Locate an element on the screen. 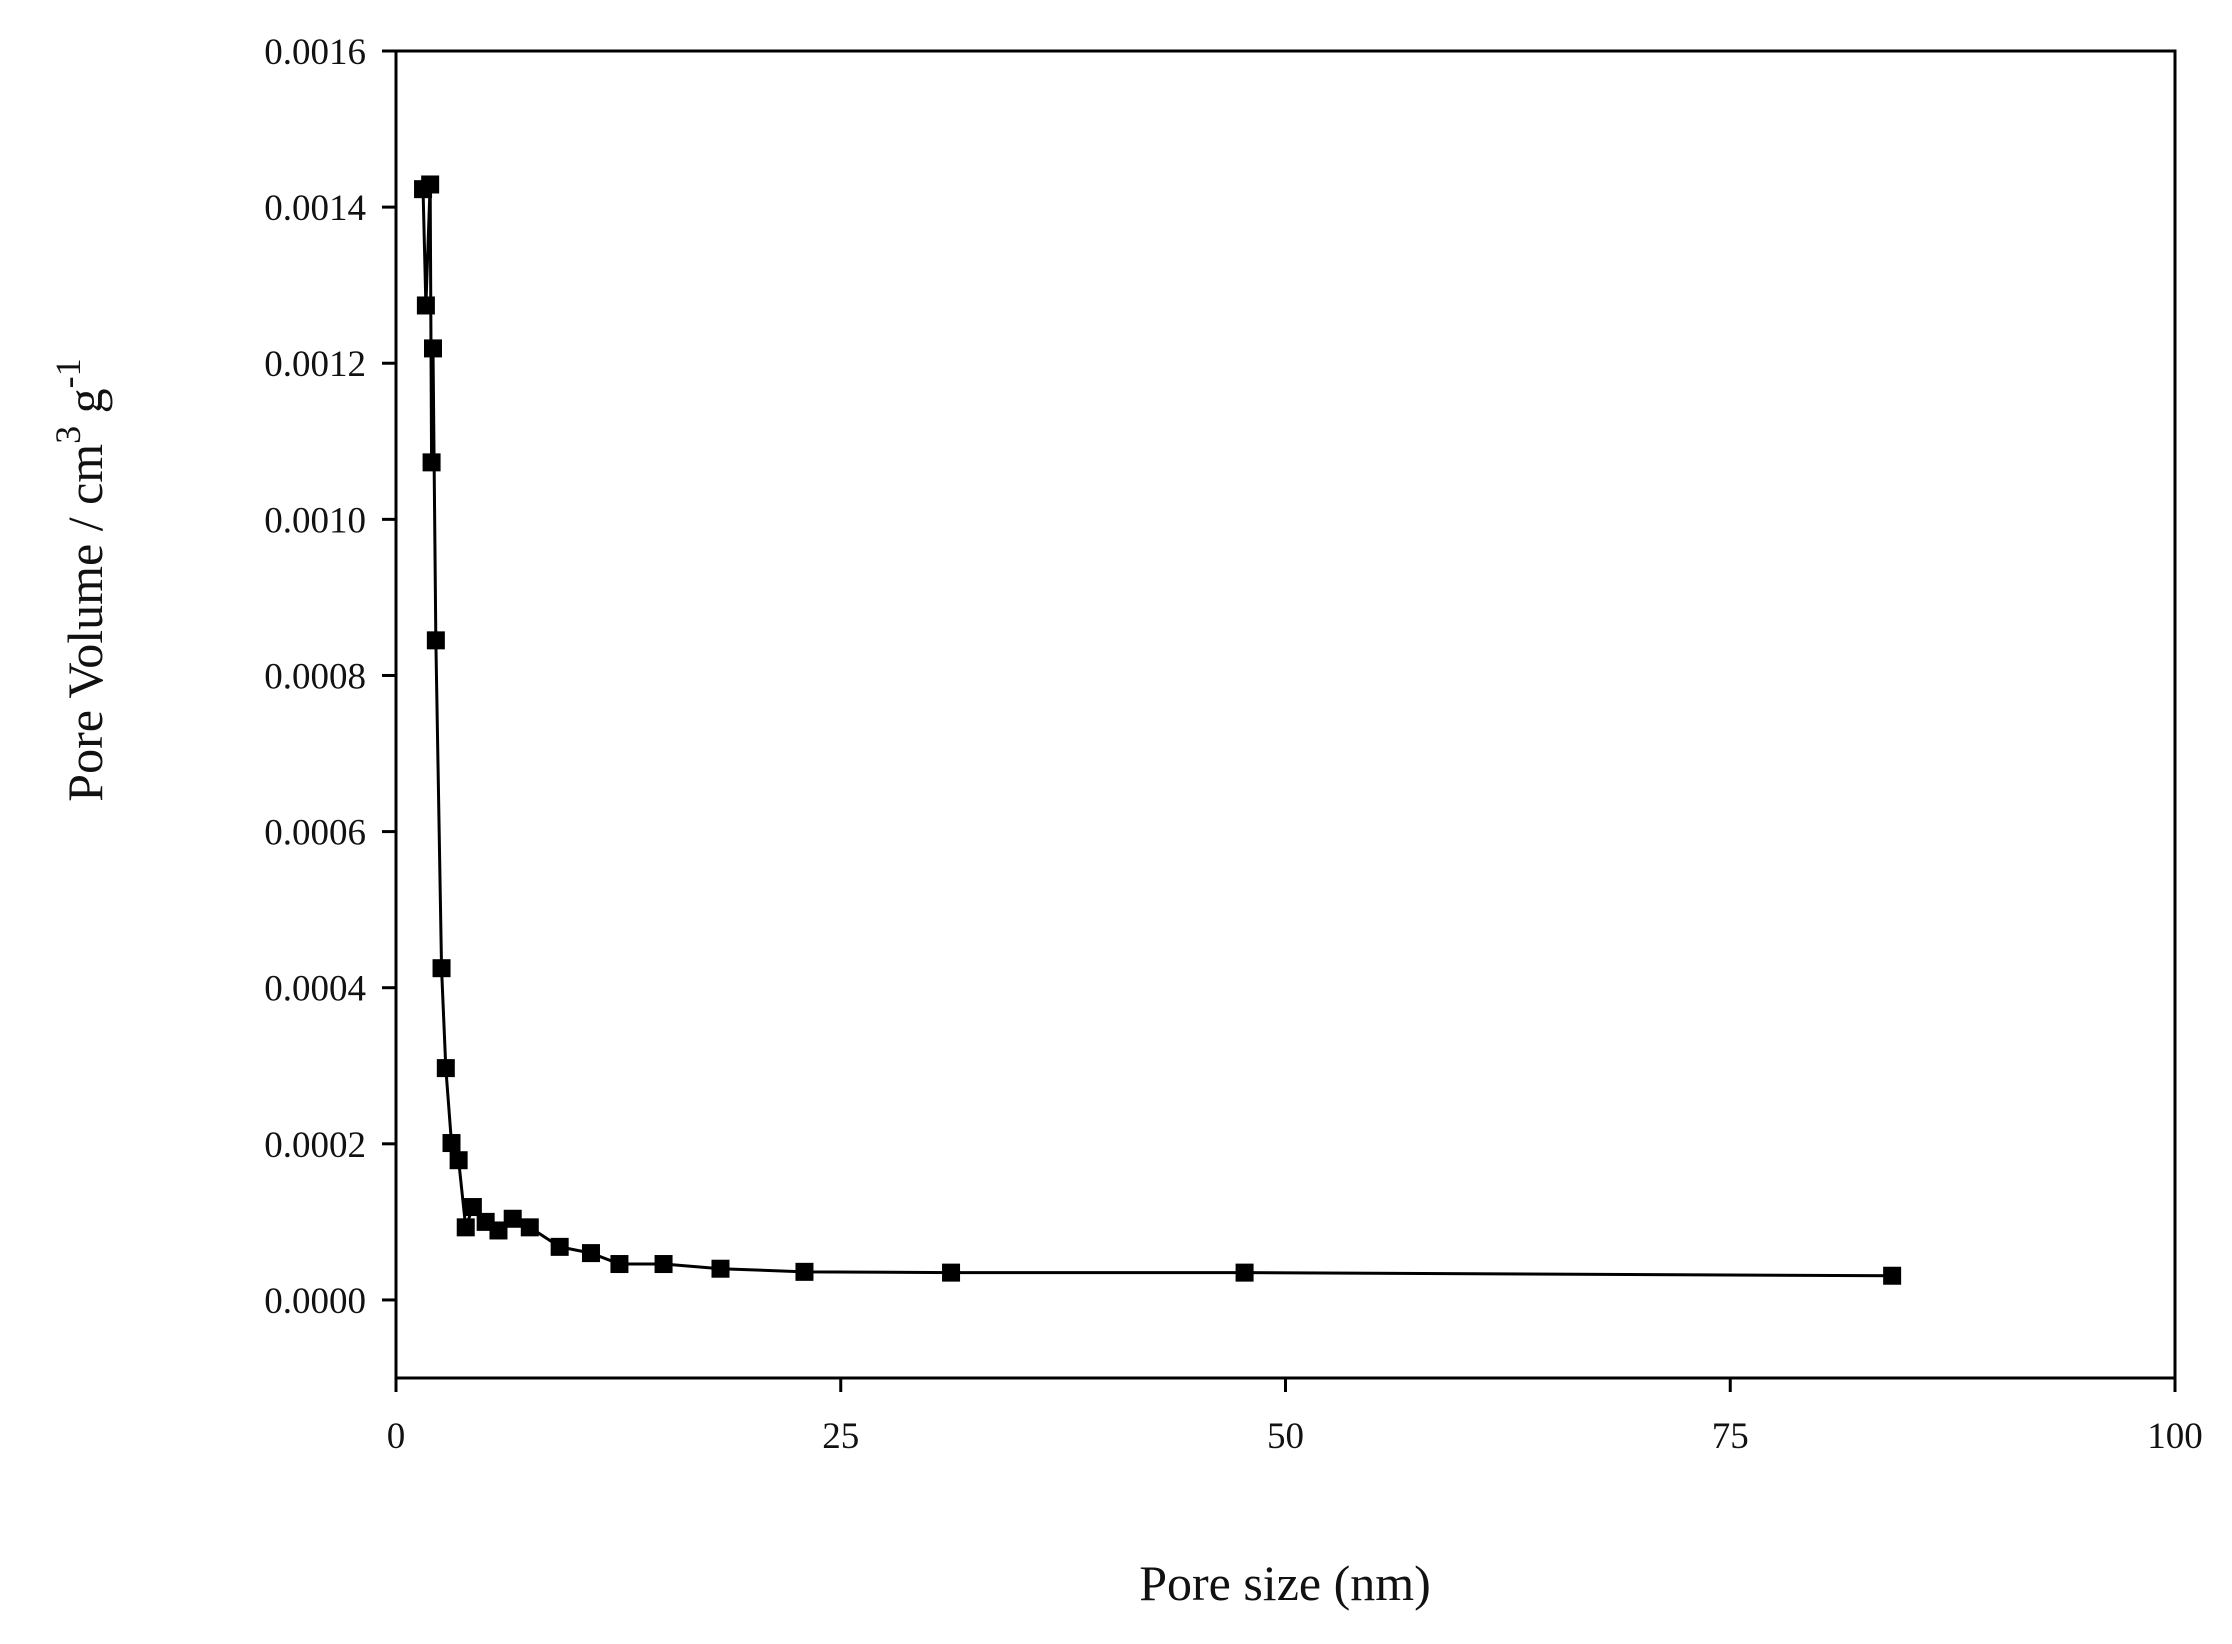 The height and width of the screenshot is (1644, 2232). y-tick-label: 0.0010 is located at coordinates (315, 520).